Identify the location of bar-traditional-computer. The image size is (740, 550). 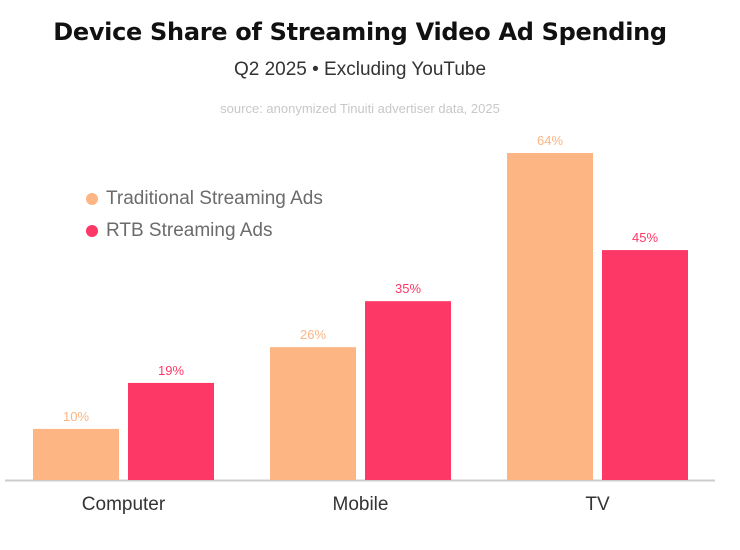
(76, 454).